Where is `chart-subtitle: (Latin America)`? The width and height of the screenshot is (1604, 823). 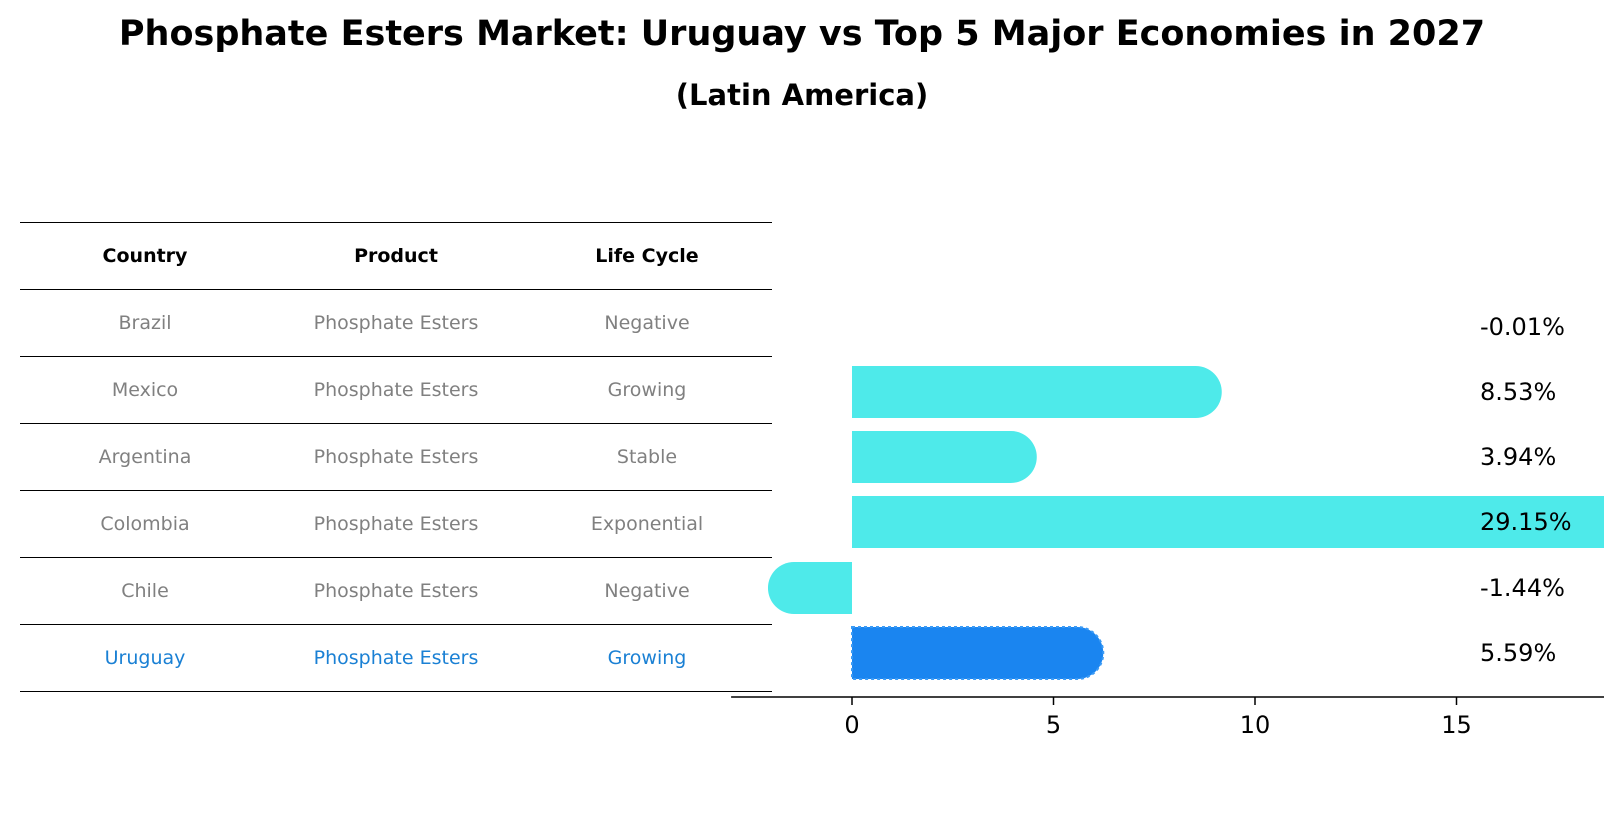
chart-subtitle: (Latin America) is located at coordinates (802, 95).